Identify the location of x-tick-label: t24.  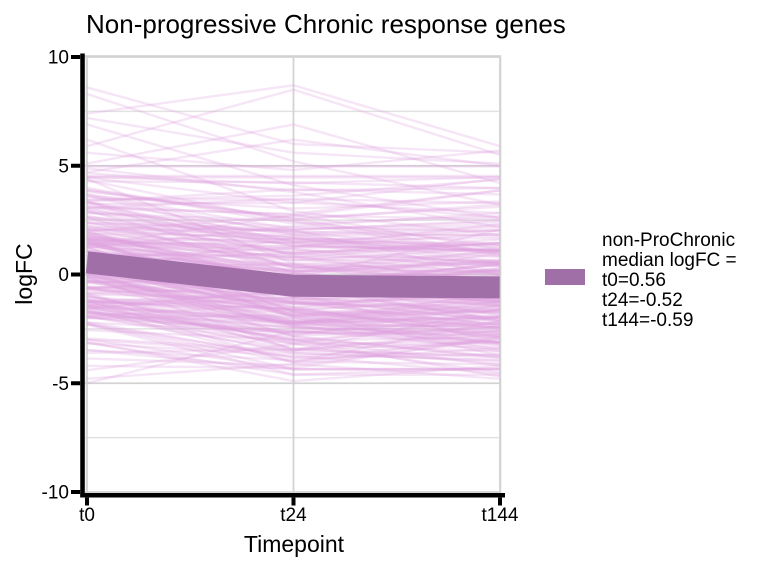
(293, 515).